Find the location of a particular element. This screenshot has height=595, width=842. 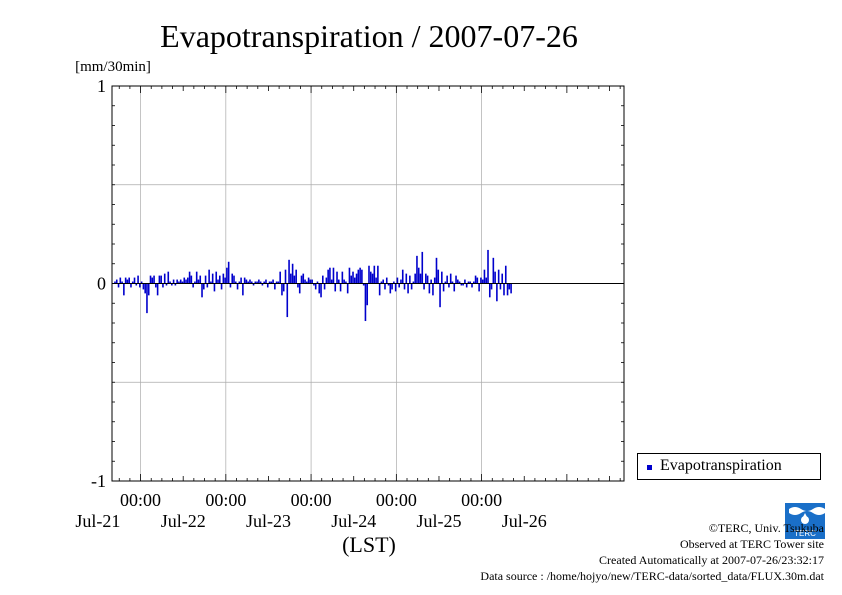

y-axis-unit-label: [mm/30min] is located at coordinates (113, 67).